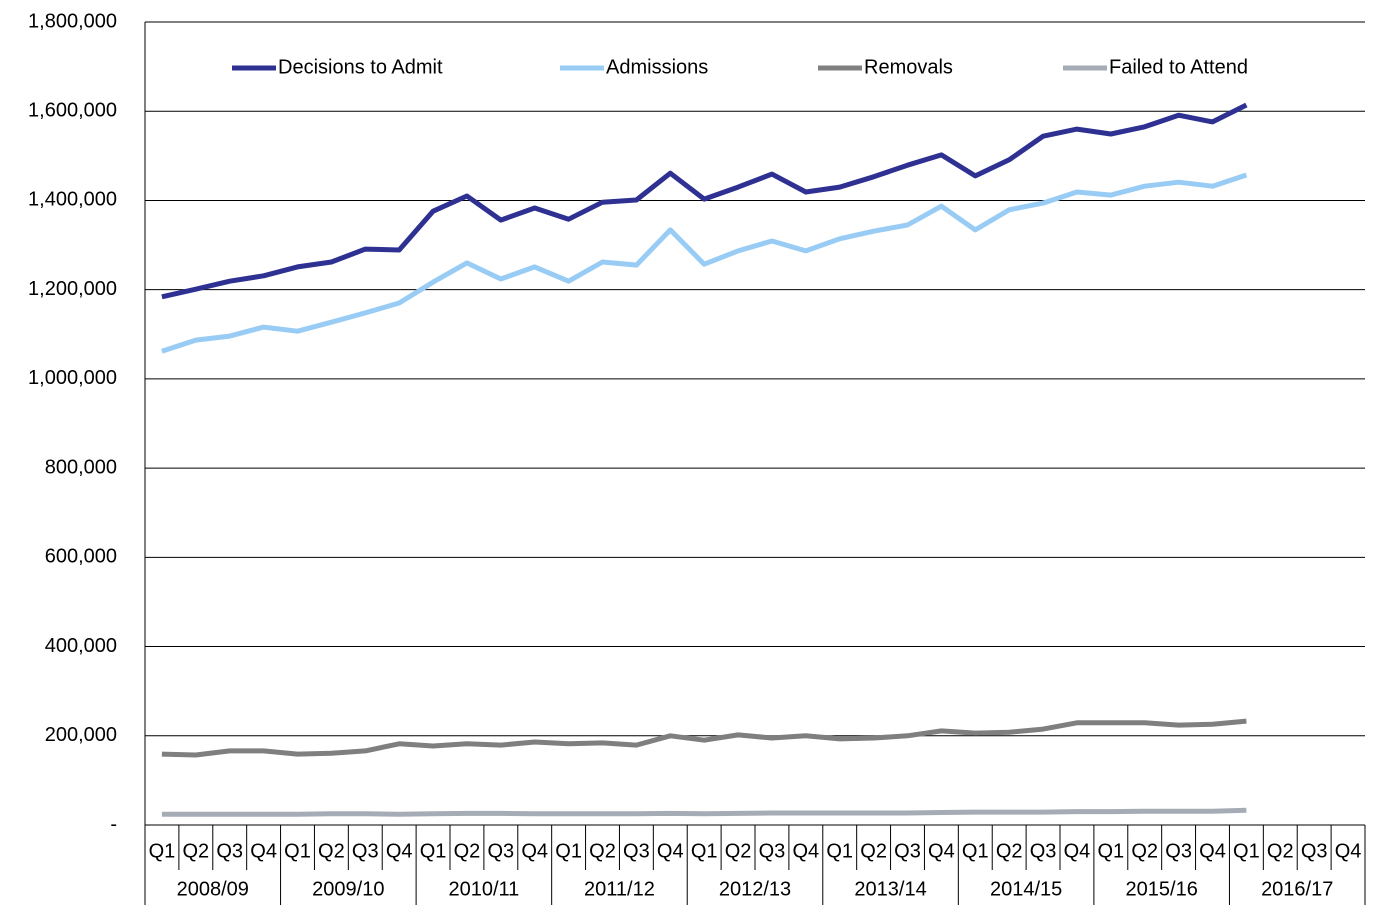 The width and height of the screenshot is (1380, 905). What do you see at coordinates (72, 200) in the screenshot?
I see `y-tick-label: 1,400,000` at bounding box center [72, 200].